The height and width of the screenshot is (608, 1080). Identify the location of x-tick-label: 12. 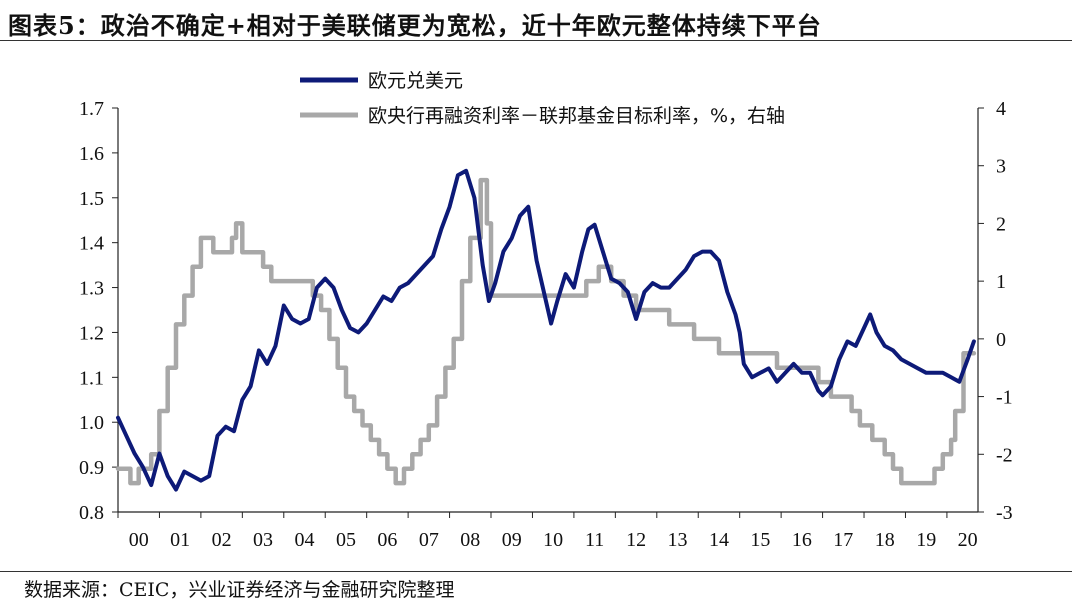
(636, 540).